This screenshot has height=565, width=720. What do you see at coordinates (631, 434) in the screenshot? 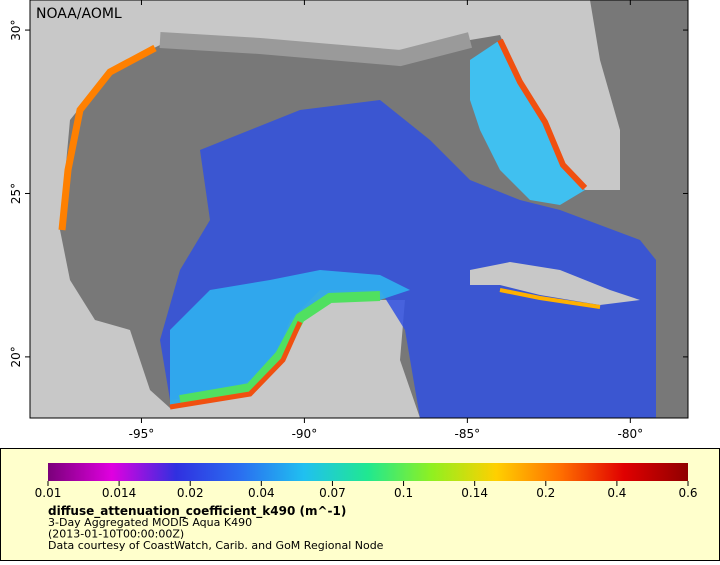
I see `x-tick-label: -80°` at bounding box center [631, 434].